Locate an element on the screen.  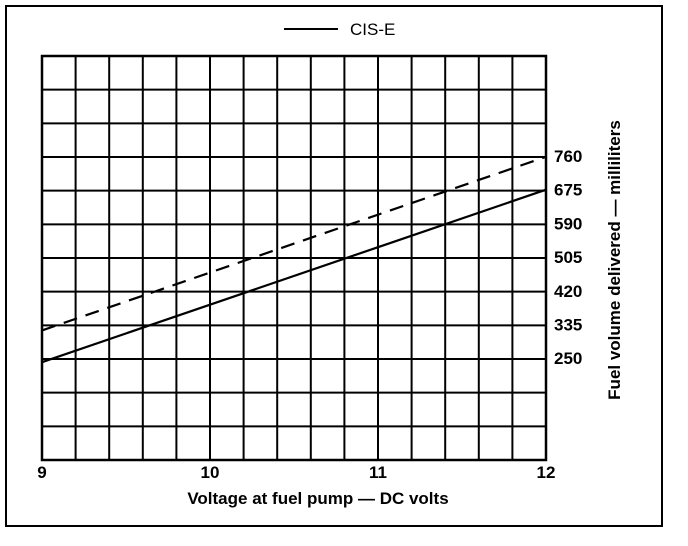
y-tick-label: 420 is located at coordinates (568, 291).